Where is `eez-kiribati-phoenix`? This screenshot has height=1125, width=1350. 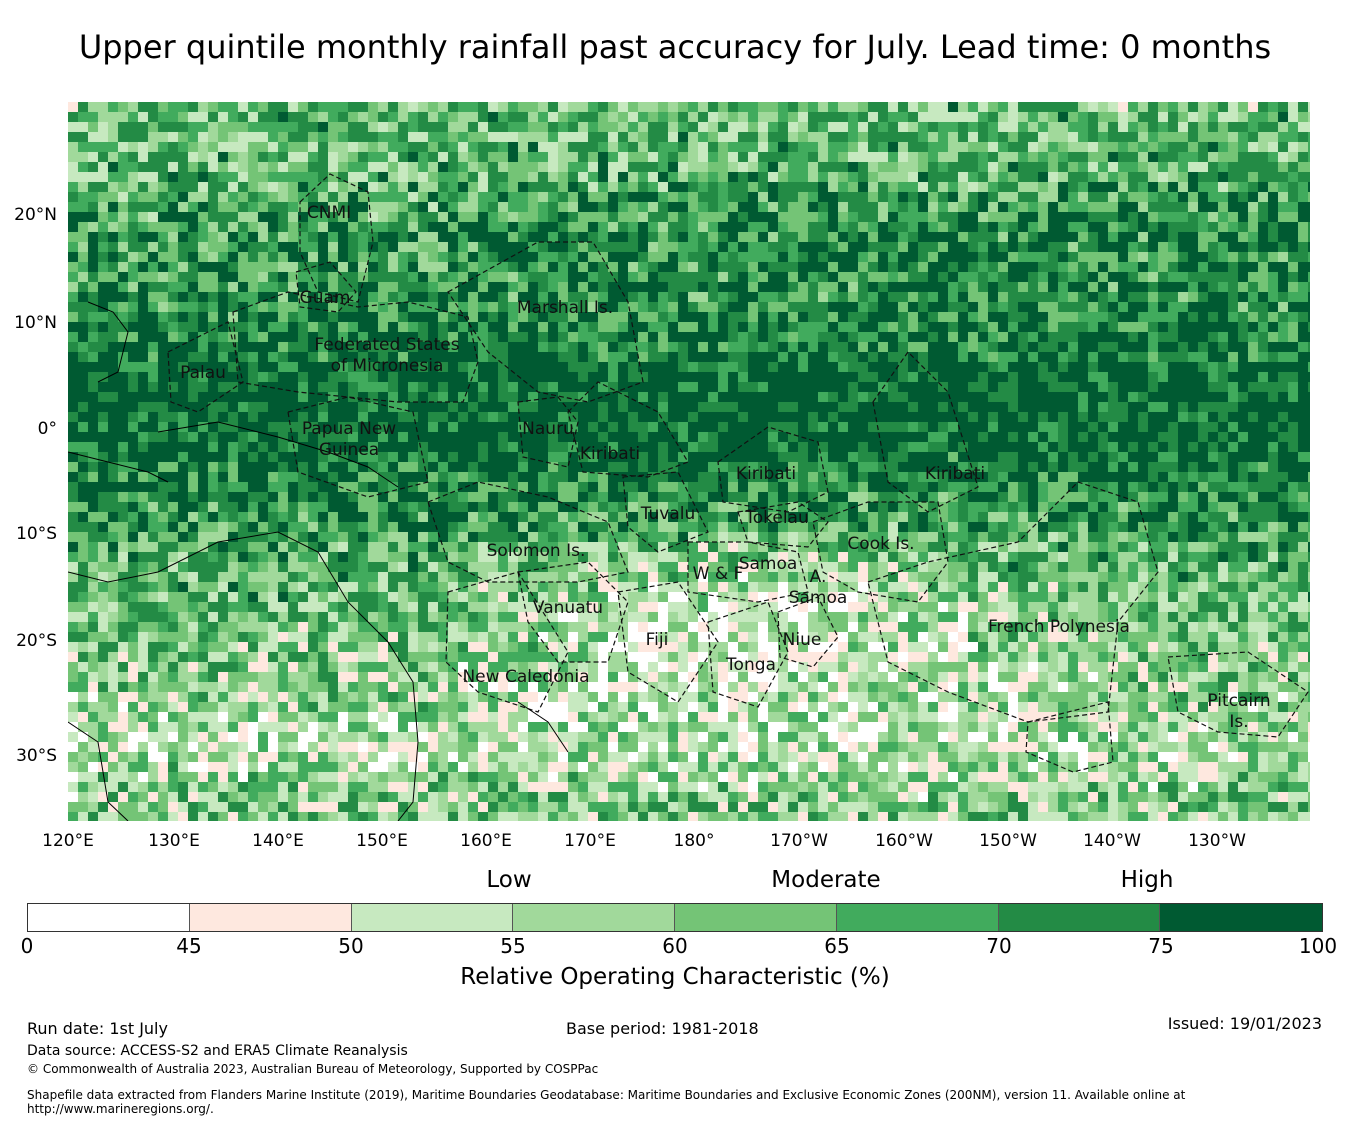
eez-kiribati-phoenix is located at coordinates (773, 469).